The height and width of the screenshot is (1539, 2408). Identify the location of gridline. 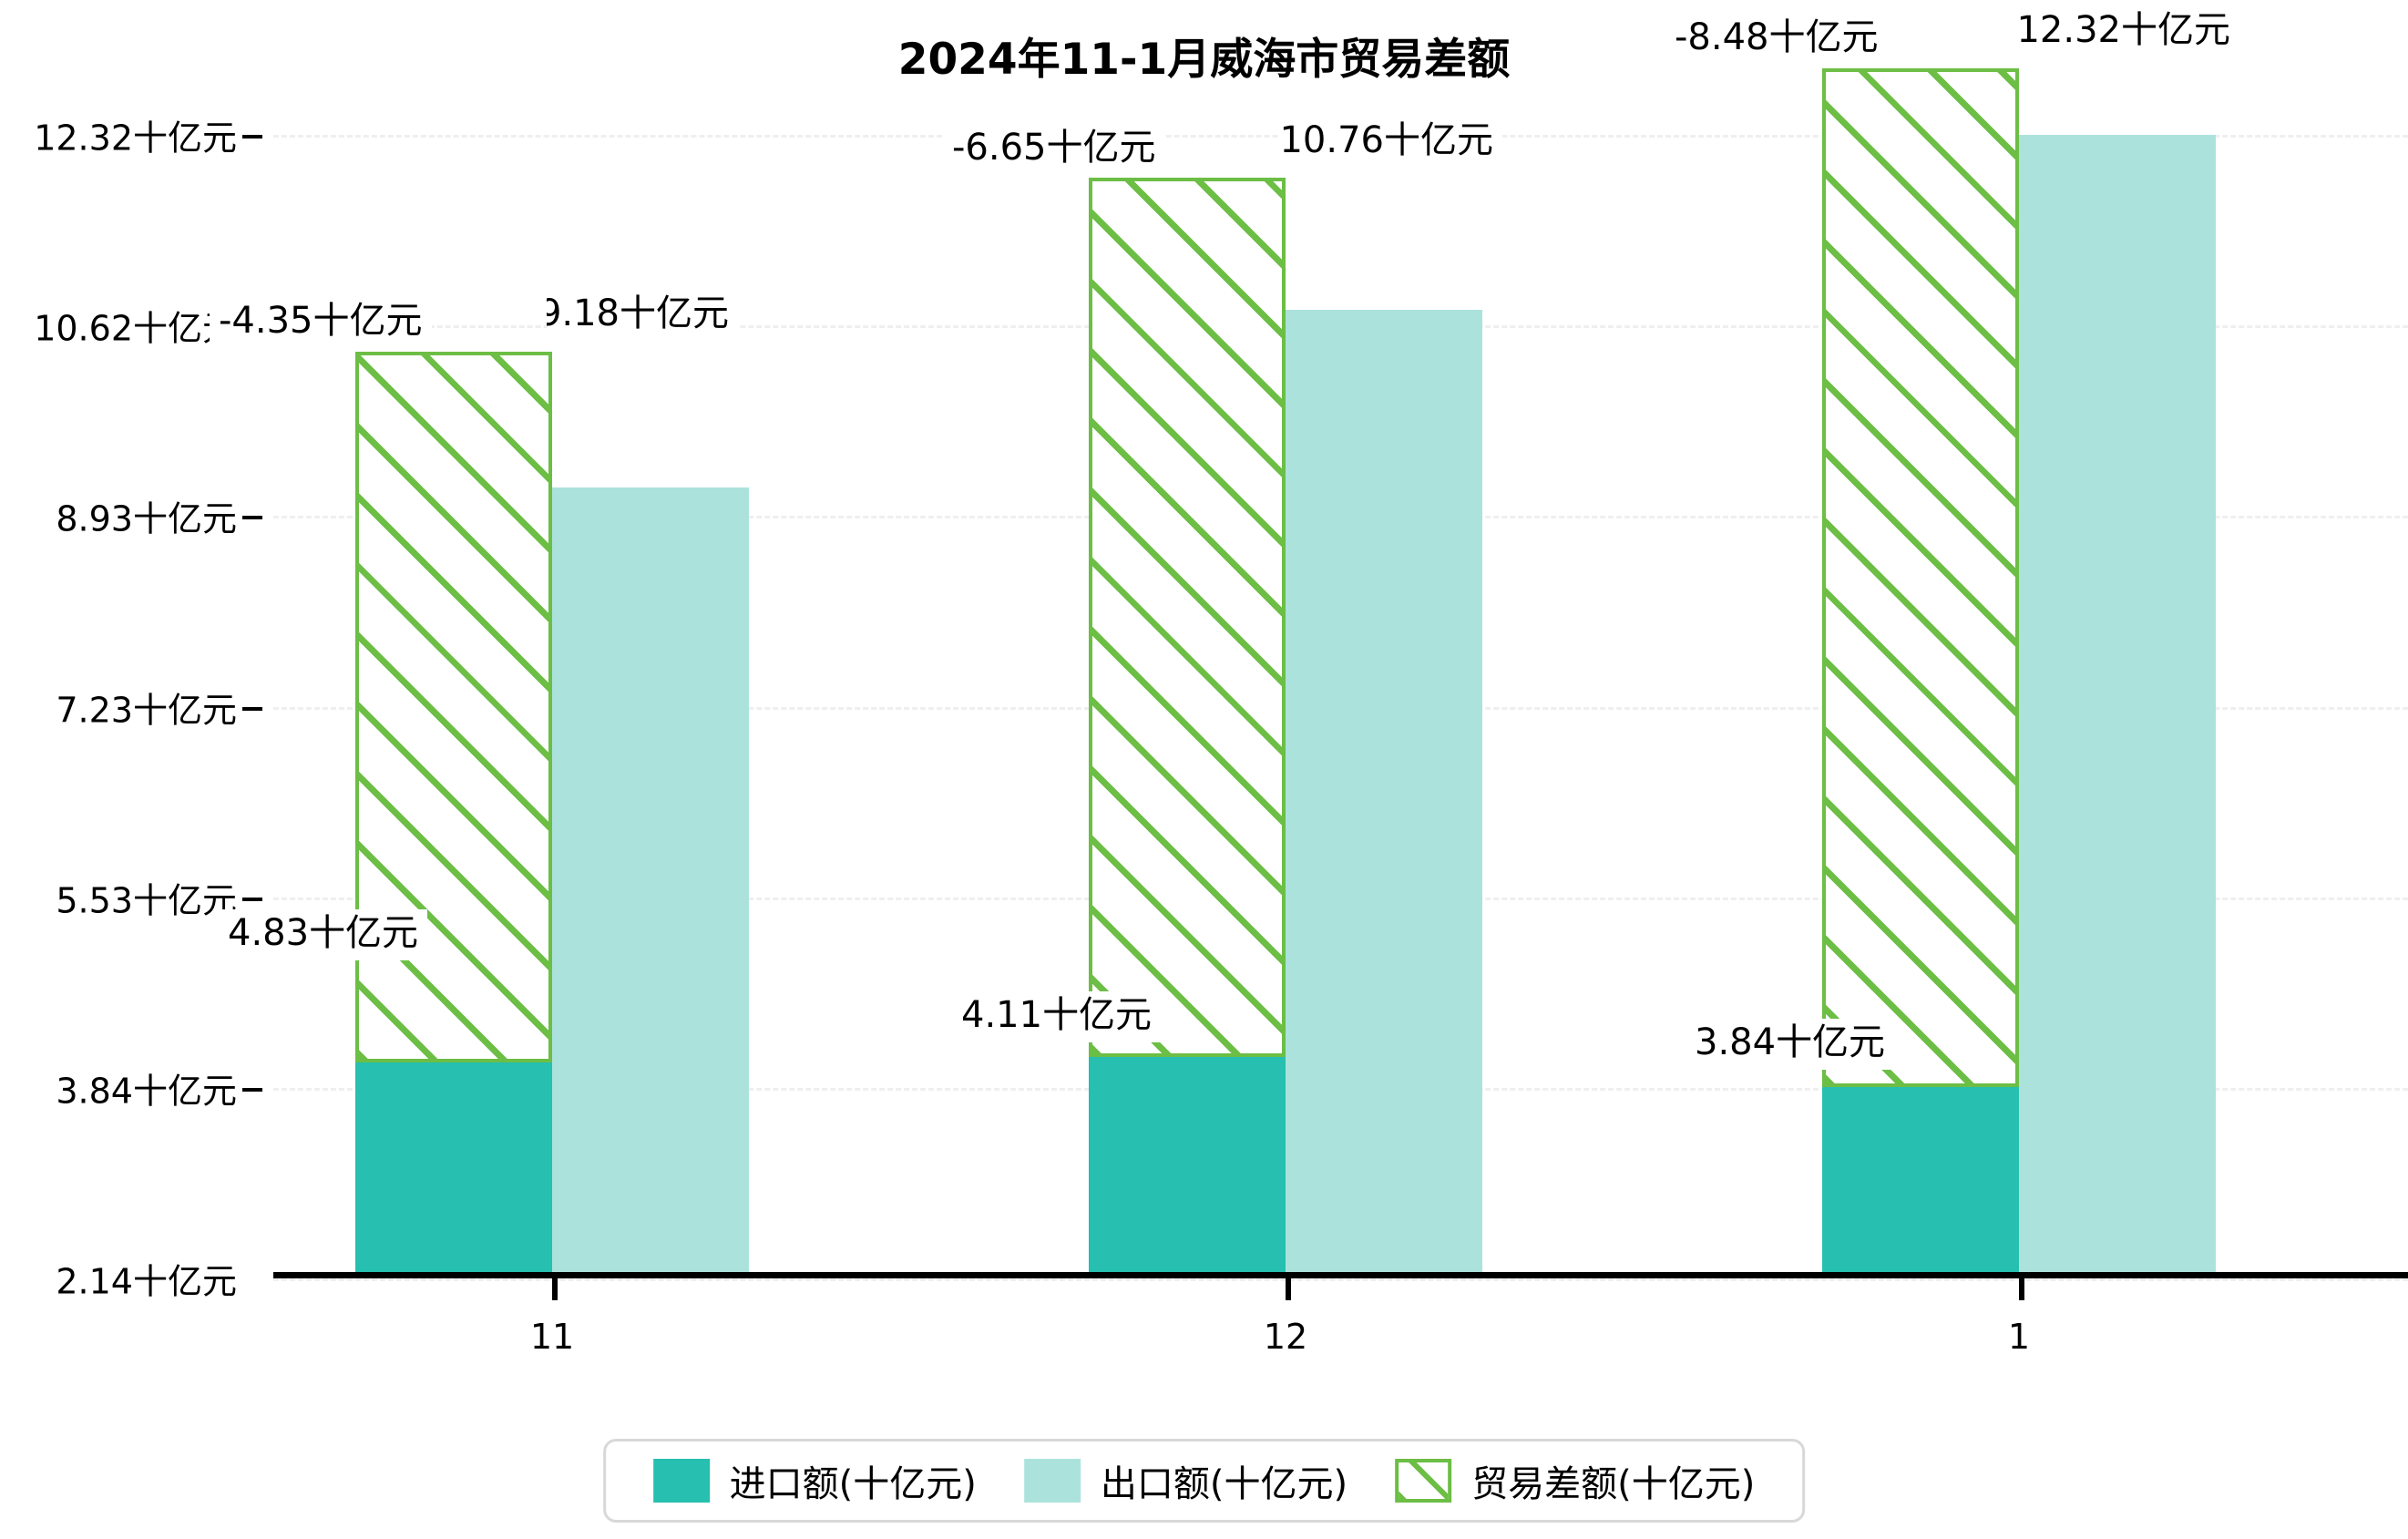
(1340, 1280).